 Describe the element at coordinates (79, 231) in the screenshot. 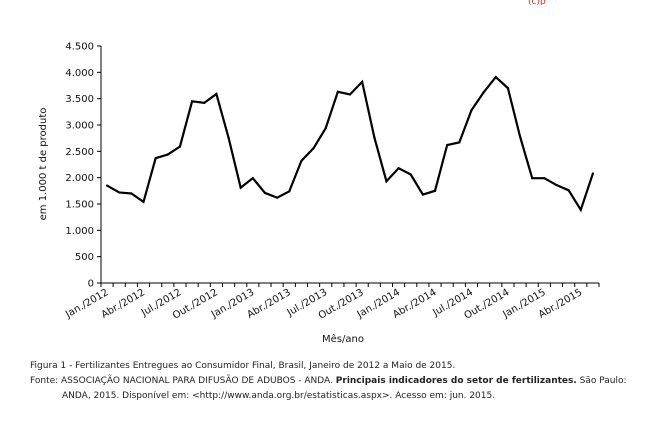

I see `y-tick-label: 1.000` at that location.